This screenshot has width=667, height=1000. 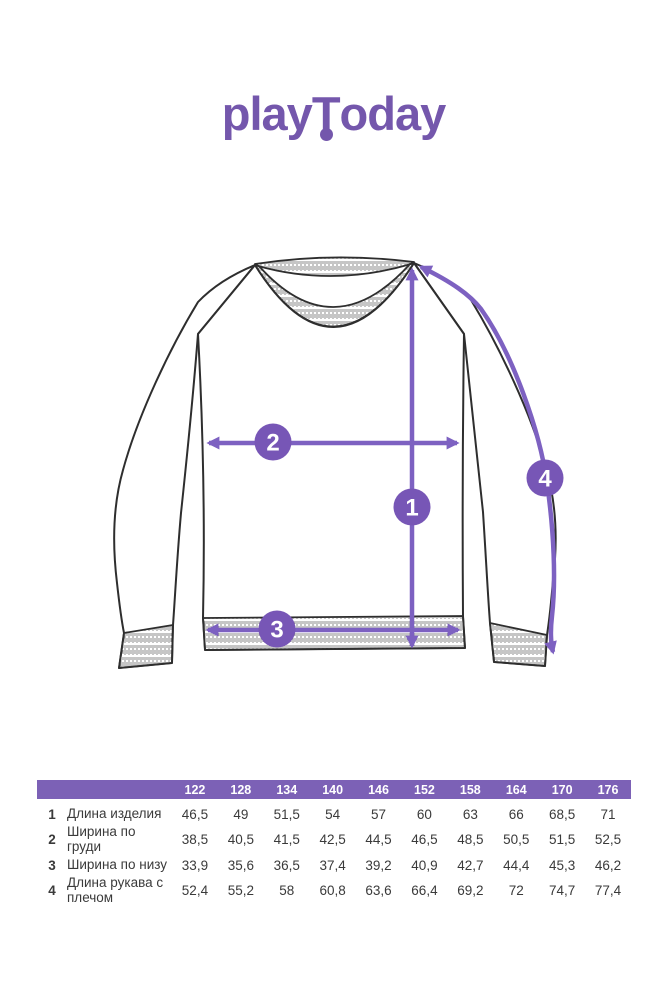 I want to click on cell-value: 42,5, so click(x=332, y=840).